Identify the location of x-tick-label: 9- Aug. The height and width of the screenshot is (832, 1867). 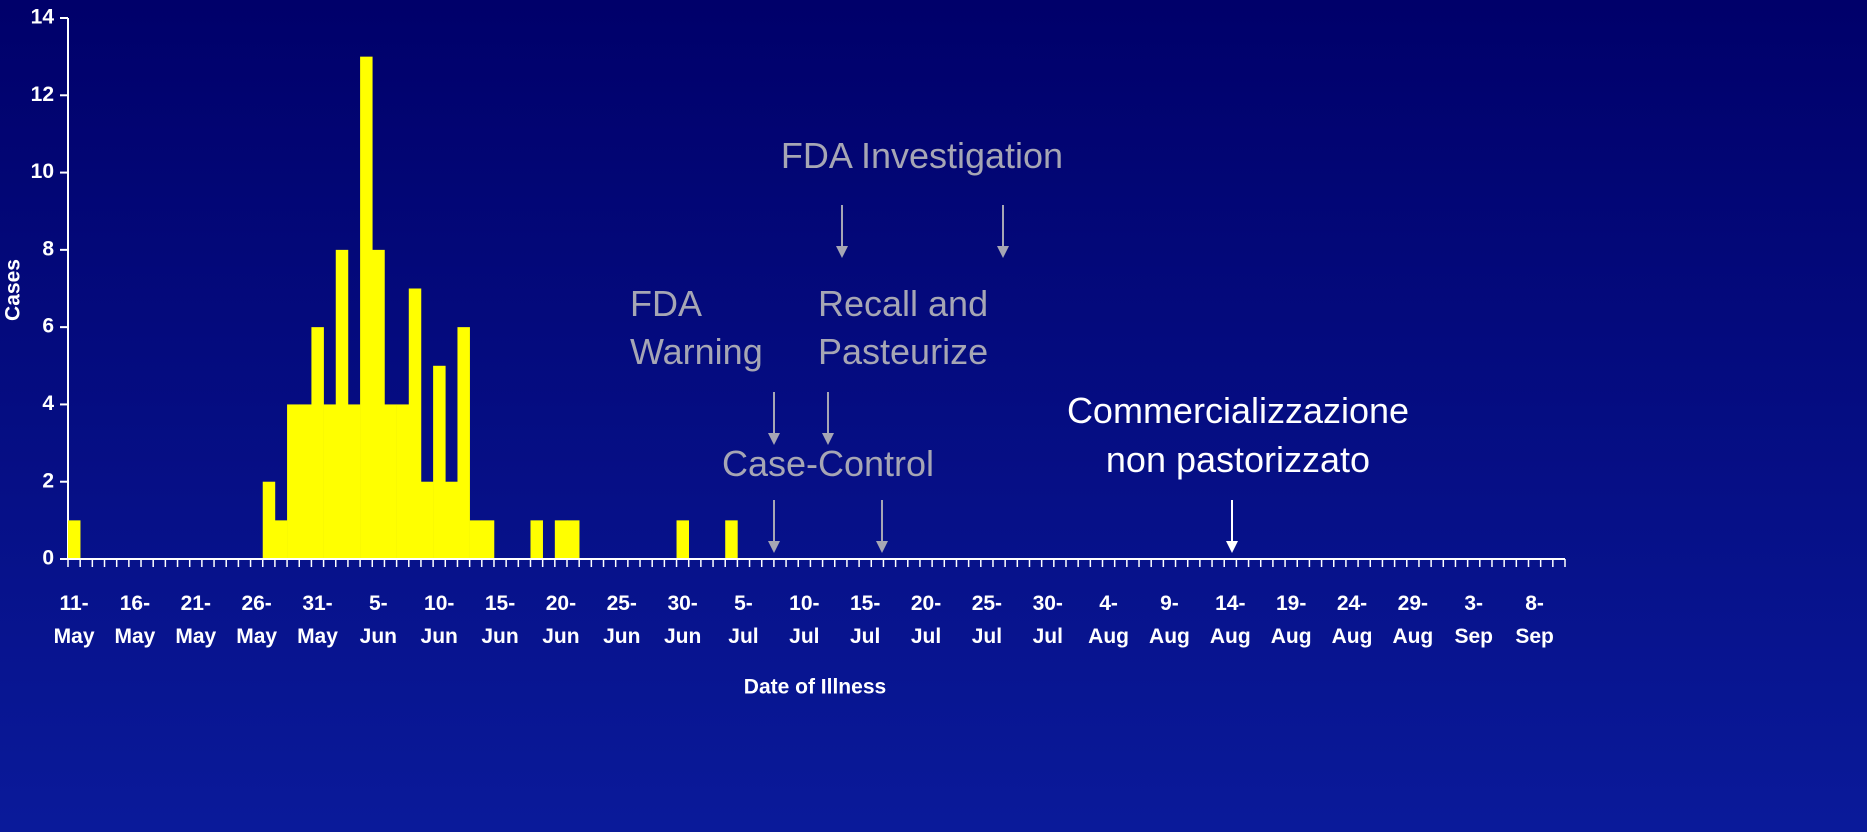
(1169, 620).